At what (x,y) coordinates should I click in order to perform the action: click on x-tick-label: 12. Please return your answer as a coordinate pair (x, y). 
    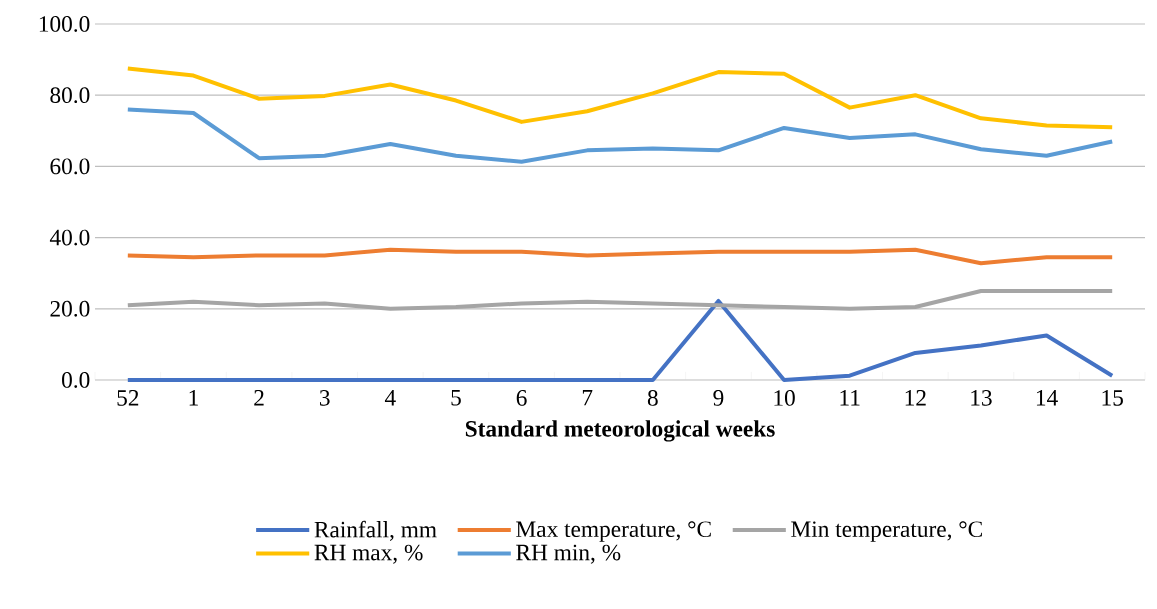
    Looking at the image, I should click on (915, 398).